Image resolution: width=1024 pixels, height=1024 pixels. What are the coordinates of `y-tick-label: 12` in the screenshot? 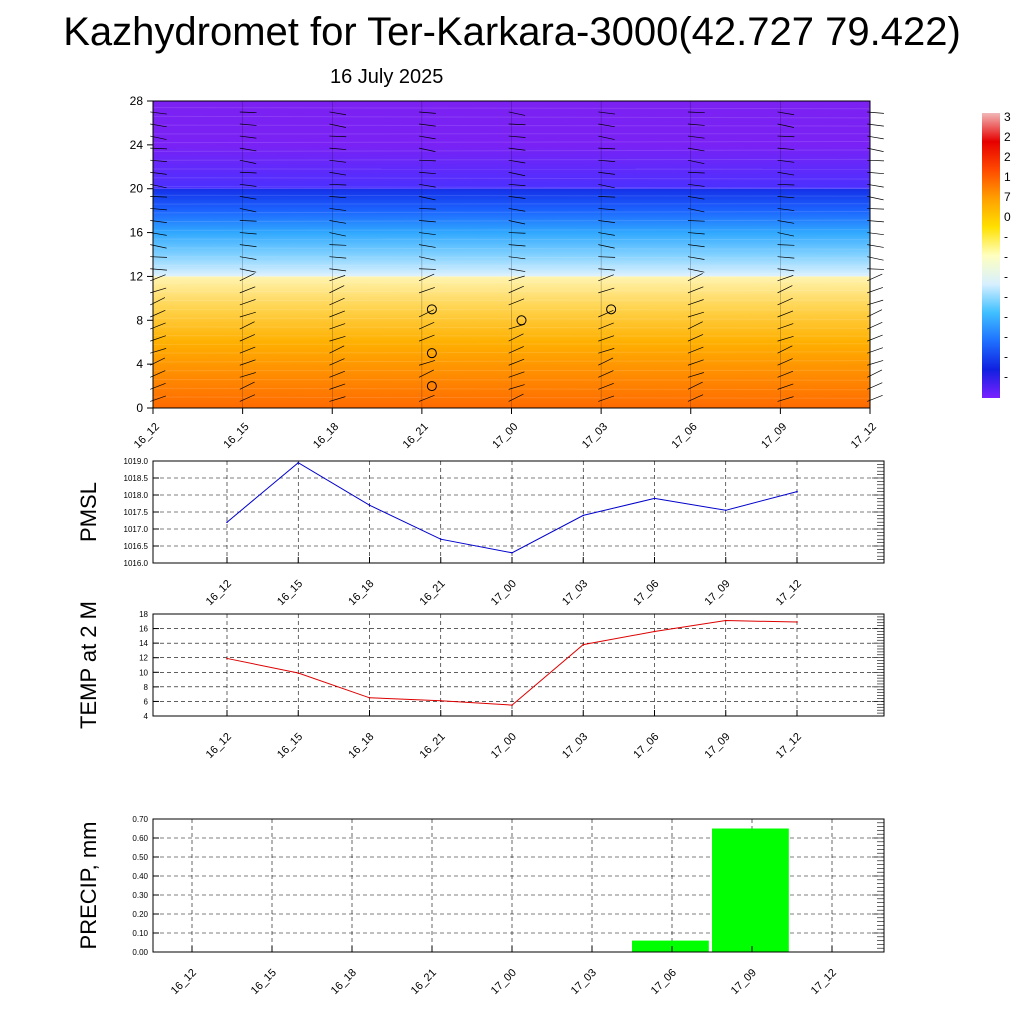 It's located at (137, 276).